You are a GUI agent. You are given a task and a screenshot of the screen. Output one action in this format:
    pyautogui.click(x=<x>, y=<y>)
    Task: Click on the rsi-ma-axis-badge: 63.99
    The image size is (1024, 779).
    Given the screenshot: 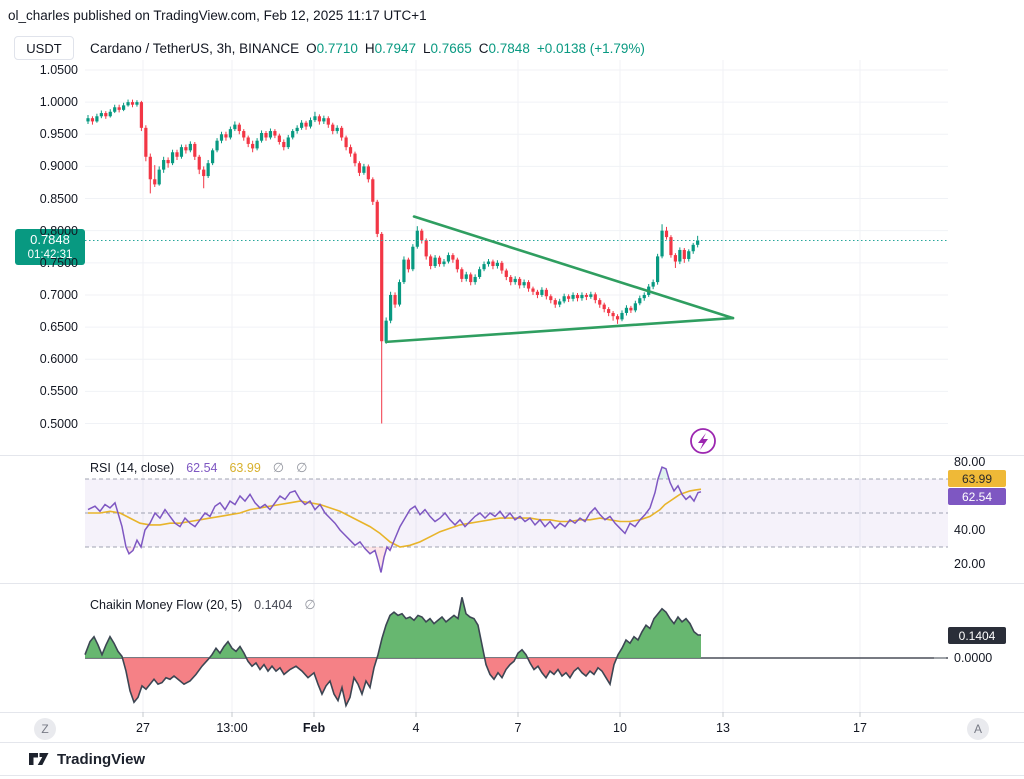 What is the action you would take?
    pyautogui.click(x=977, y=478)
    